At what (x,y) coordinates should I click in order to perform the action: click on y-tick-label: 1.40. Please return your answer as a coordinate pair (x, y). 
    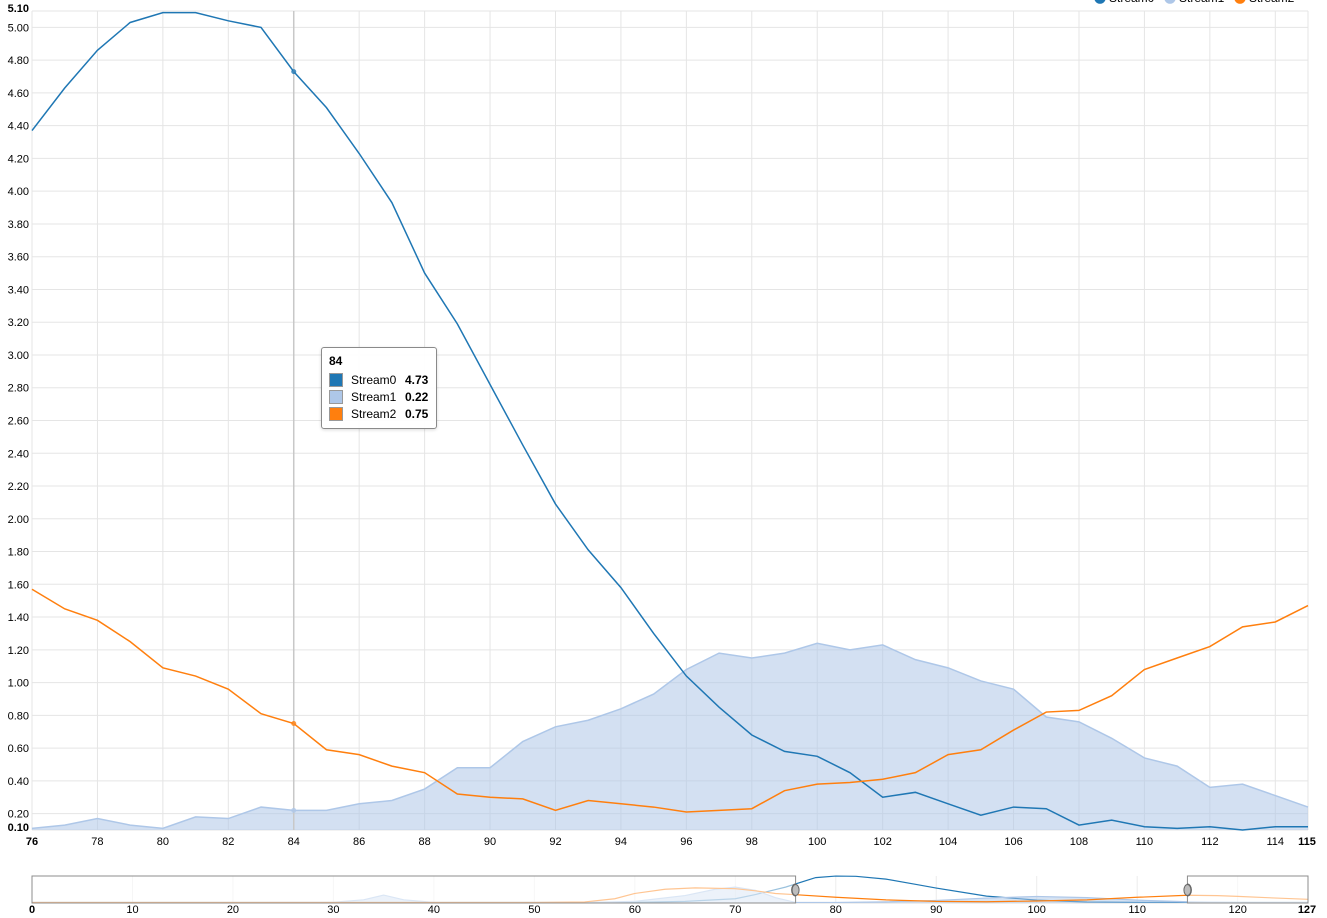
    Looking at the image, I should click on (18, 618).